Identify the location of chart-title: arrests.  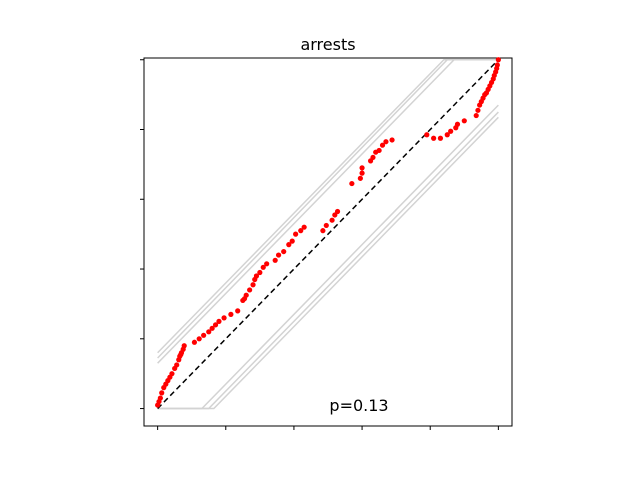
(327, 44).